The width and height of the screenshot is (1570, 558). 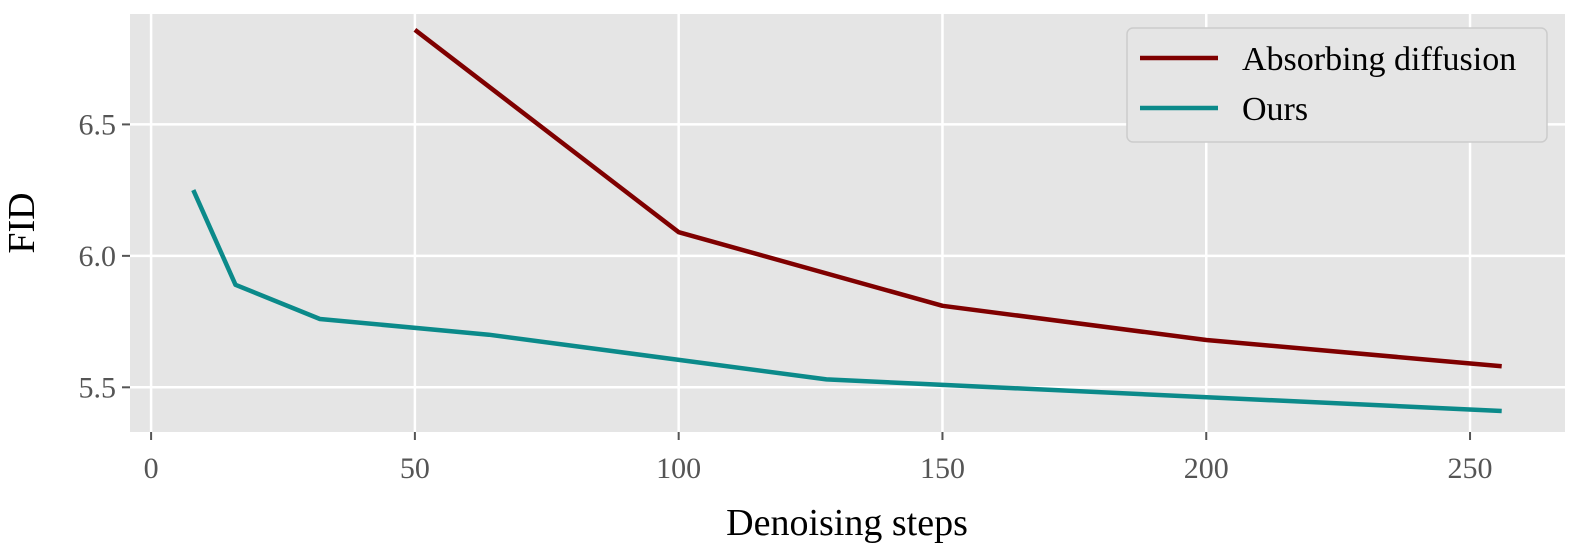 What do you see at coordinates (98, 256) in the screenshot?
I see `y-tick-label: 6.0` at bounding box center [98, 256].